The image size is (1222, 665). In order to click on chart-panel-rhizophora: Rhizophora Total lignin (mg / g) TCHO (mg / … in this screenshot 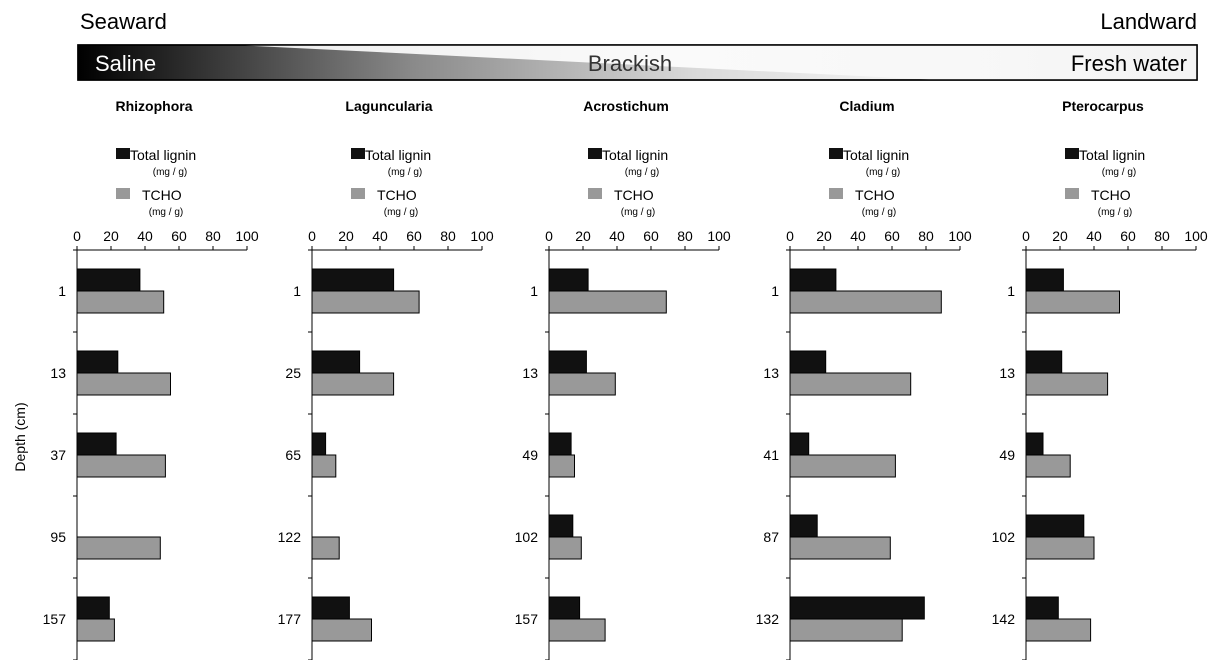, I will do `click(151, 379)`.